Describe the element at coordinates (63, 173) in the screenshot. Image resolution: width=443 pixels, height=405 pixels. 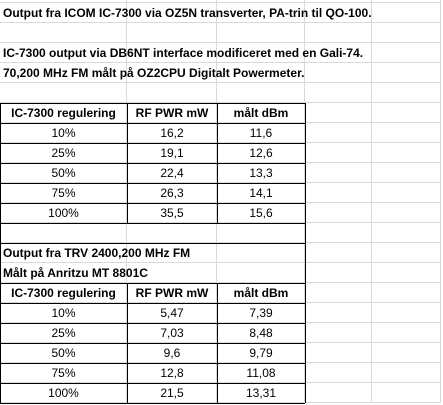
I see `table-cell: 50%` at that location.